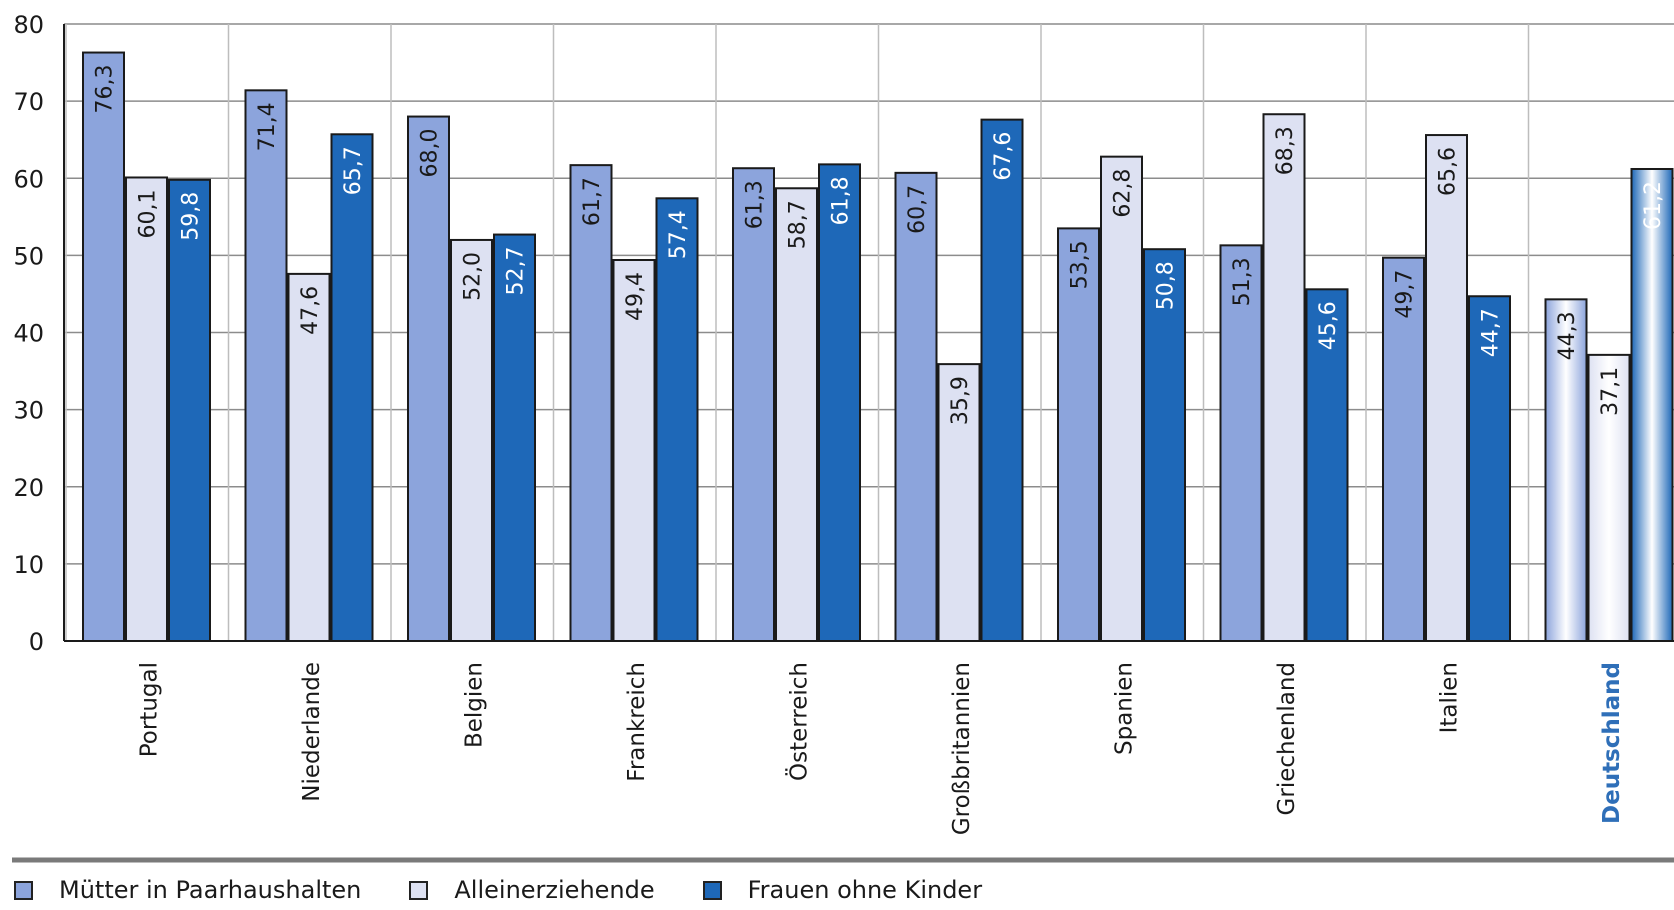  I want to click on value-label-5-1: 35,9, so click(960, 400).